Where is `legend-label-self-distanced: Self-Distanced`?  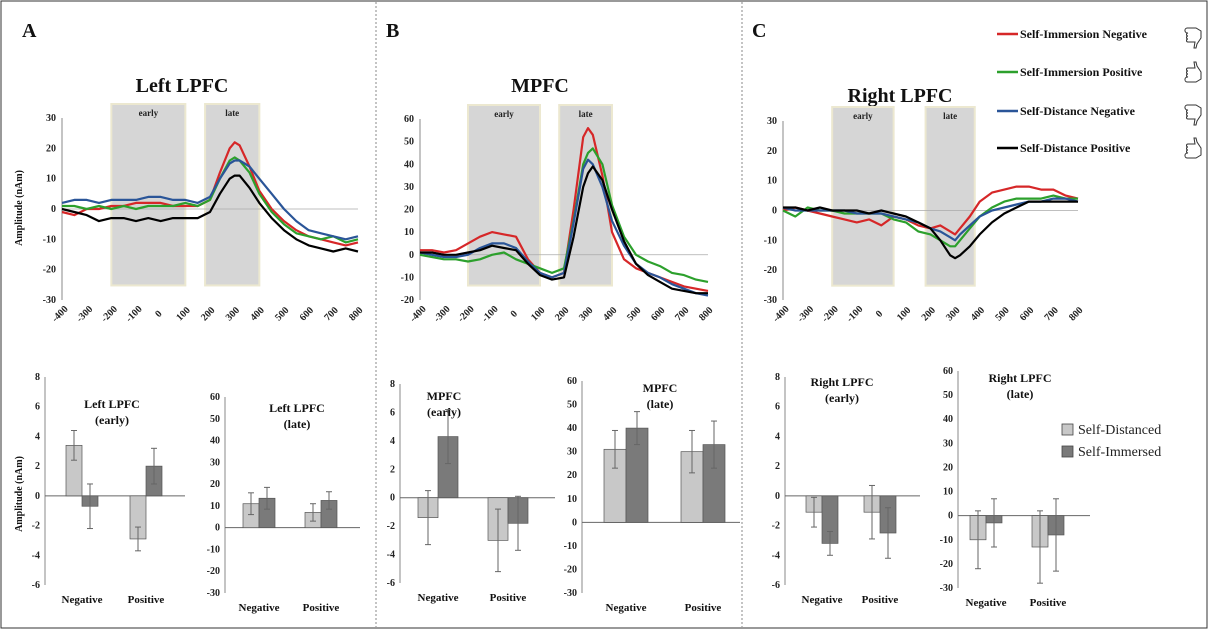 legend-label-self-distanced: Self-Distanced is located at coordinates (1119, 430).